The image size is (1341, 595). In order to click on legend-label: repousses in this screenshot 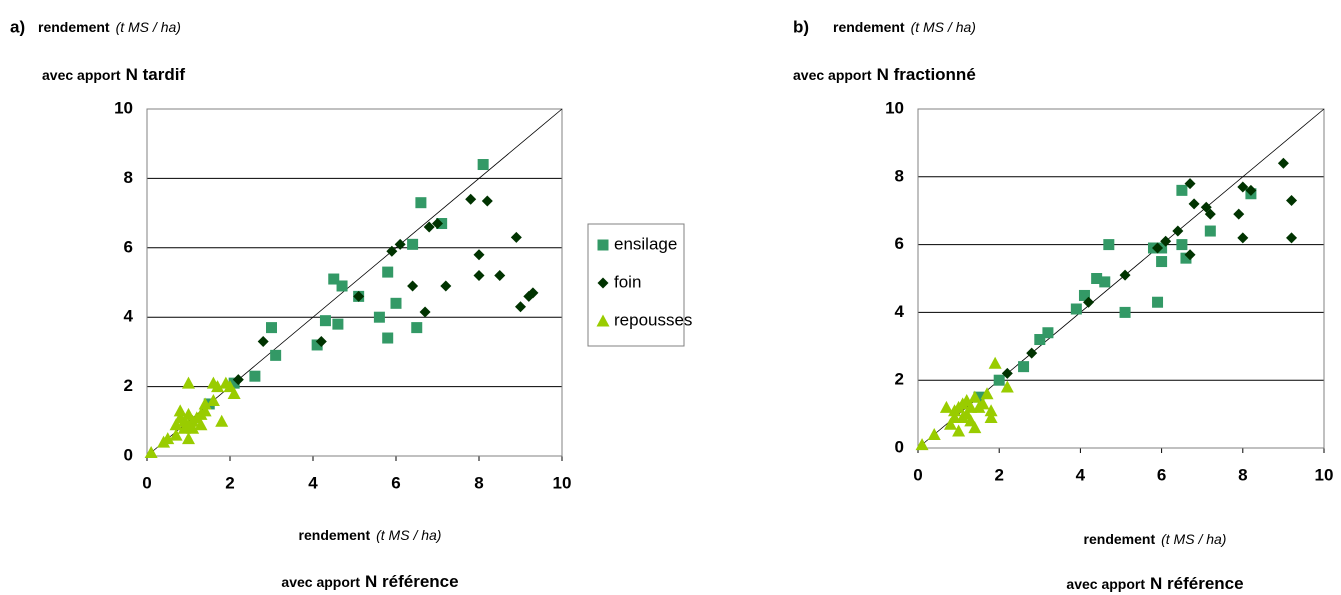, I will do `click(653, 319)`.